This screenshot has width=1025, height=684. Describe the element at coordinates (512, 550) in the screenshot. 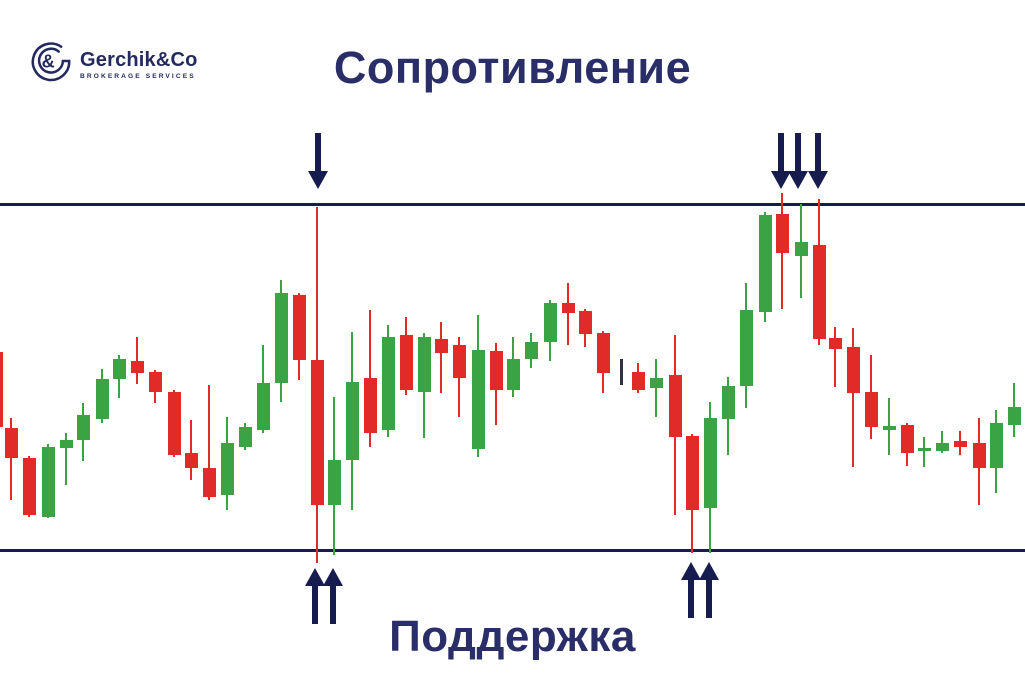

I see `support-line` at that location.